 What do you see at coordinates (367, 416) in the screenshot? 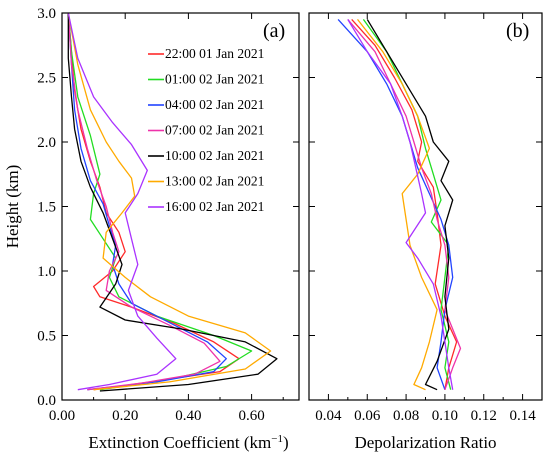
I see `x-tick-label: 0.06` at bounding box center [367, 416].